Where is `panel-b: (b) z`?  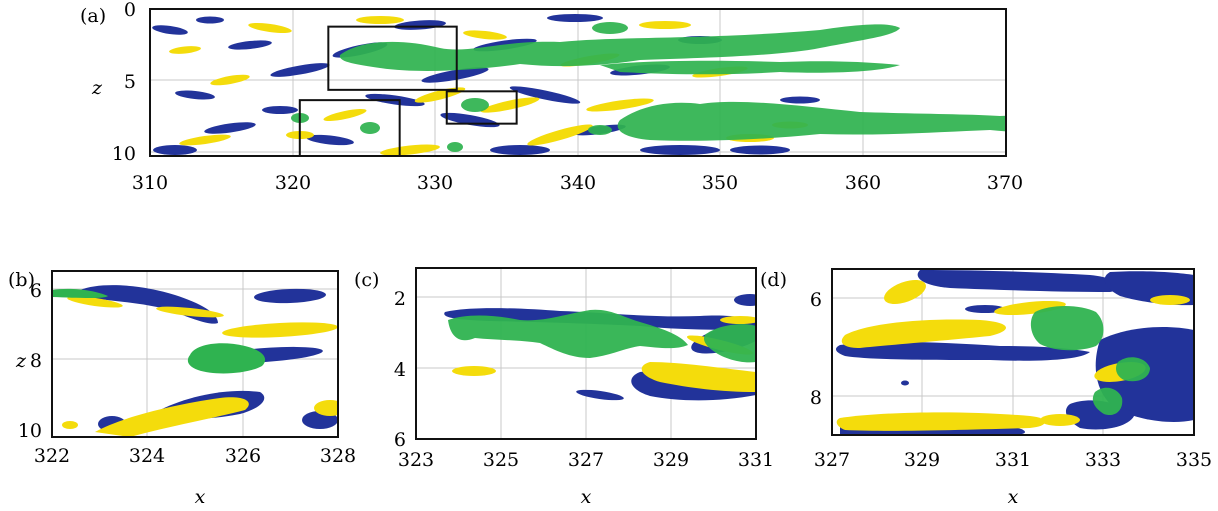
panel-b: (b) z is located at coordinates (182, 388).